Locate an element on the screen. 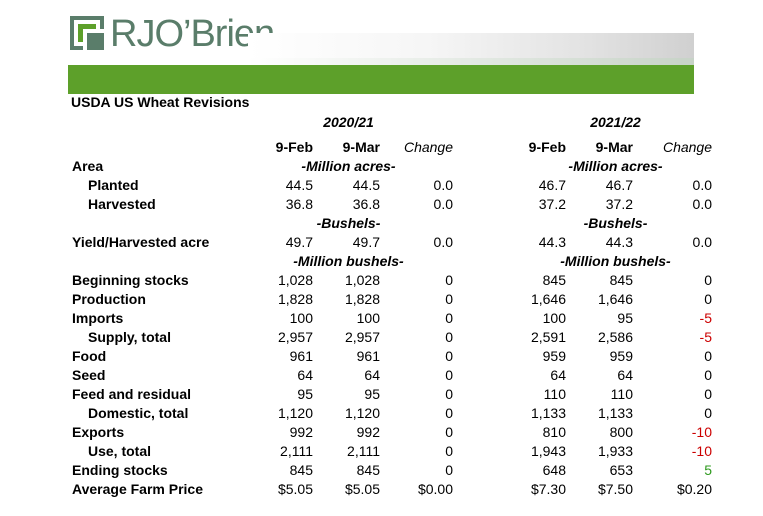 The image size is (763, 516). table-row: Ending stocks 845 845 0 648 653 5 is located at coordinates (390, 469).